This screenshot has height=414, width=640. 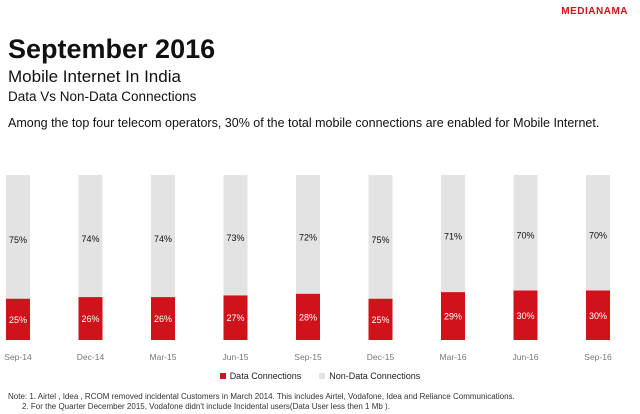 What do you see at coordinates (18, 357) in the screenshot?
I see `x-tick-label: Sep-14` at bounding box center [18, 357].